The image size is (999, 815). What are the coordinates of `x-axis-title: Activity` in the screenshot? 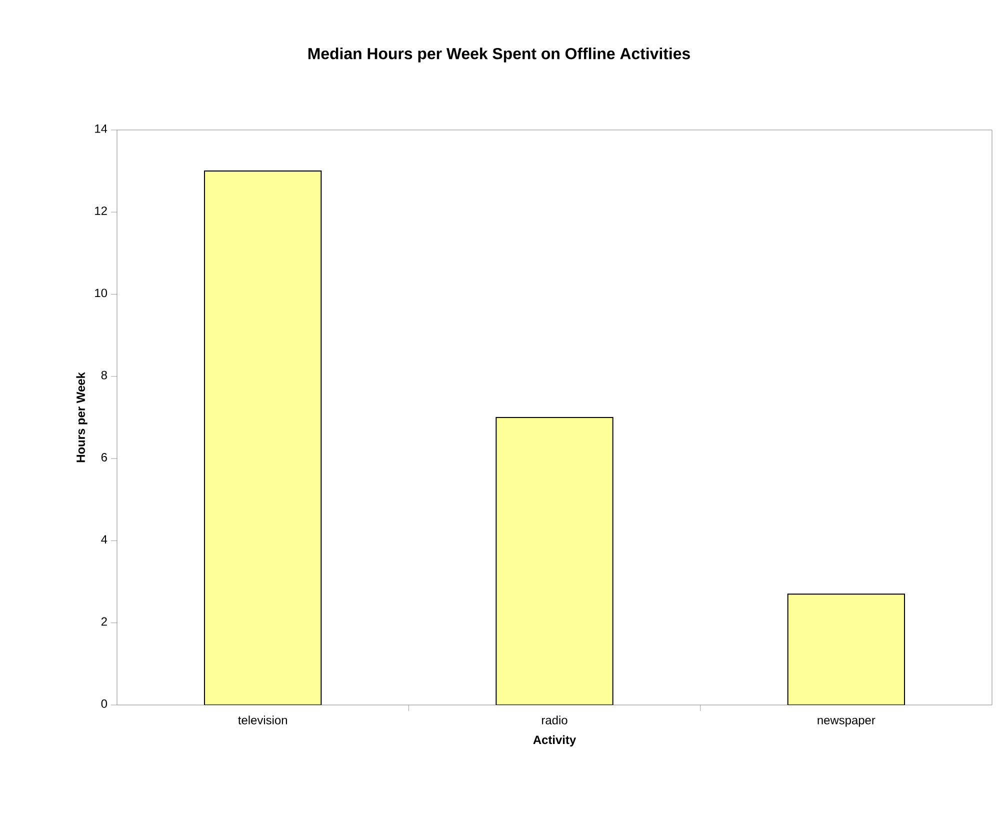 It's located at (554, 740).